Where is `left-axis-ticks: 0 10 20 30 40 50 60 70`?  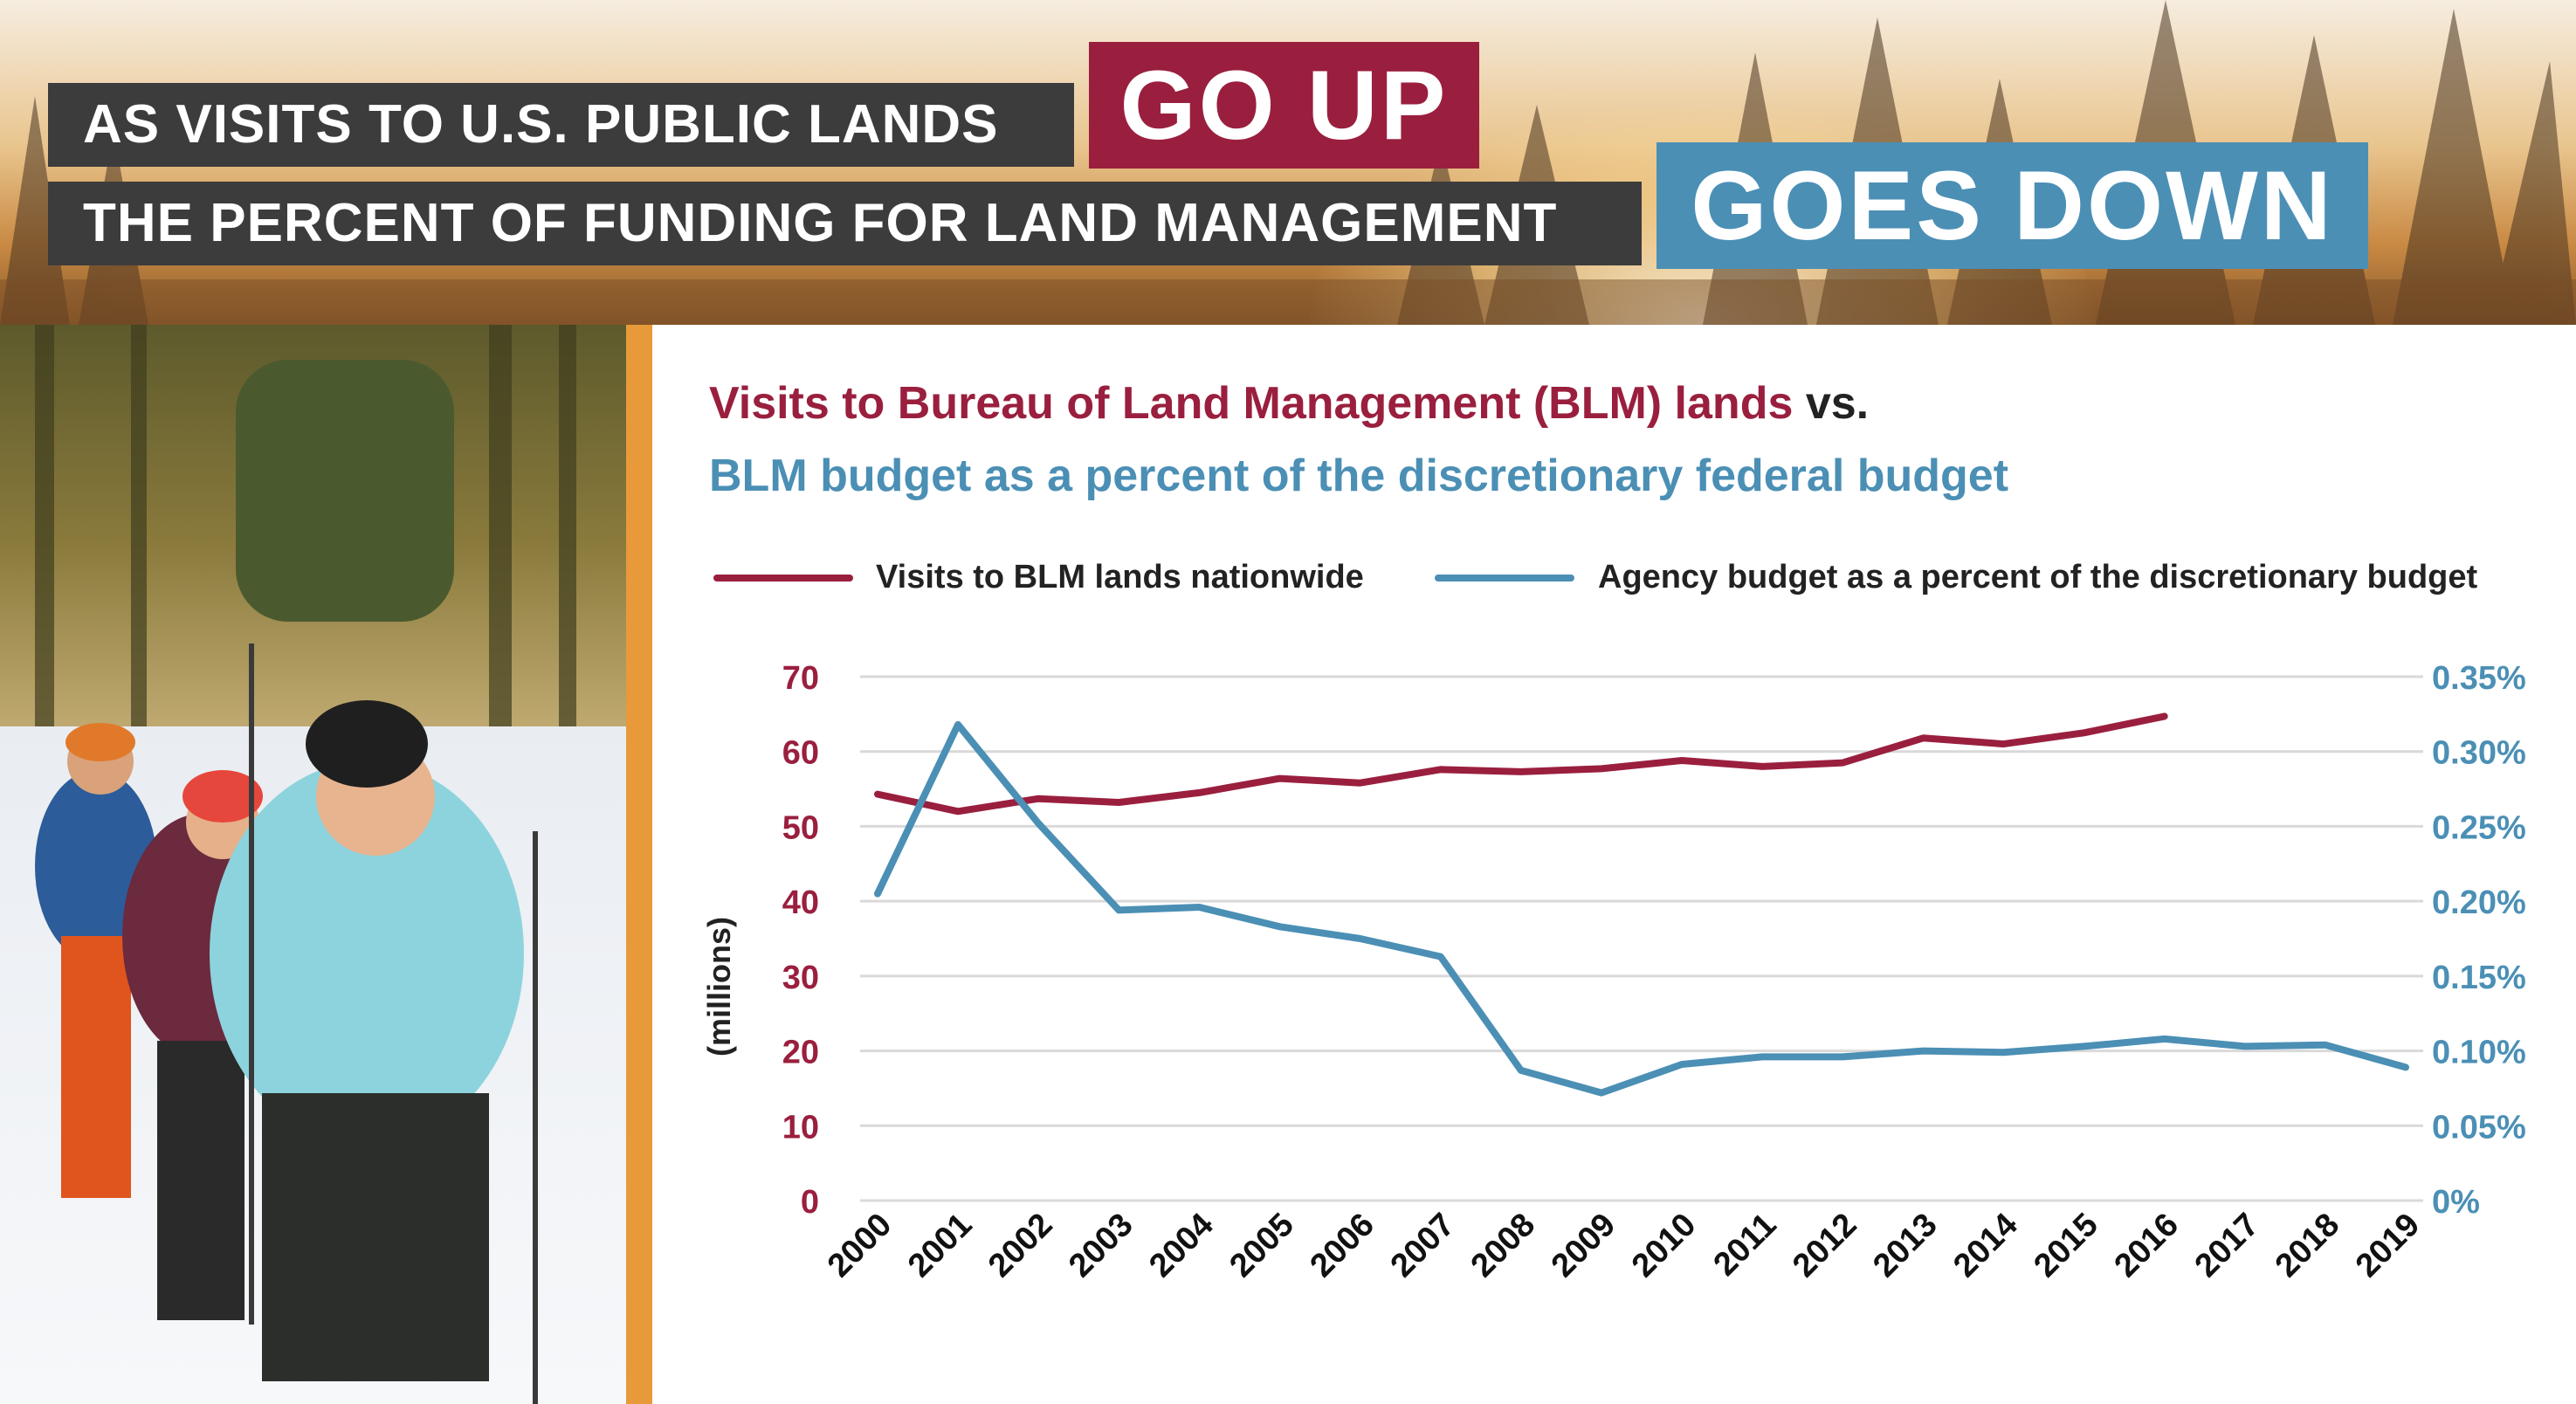 left-axis-ticks: 0 10 20 30 40 50 60 70 is located at coordinates (800, 940).